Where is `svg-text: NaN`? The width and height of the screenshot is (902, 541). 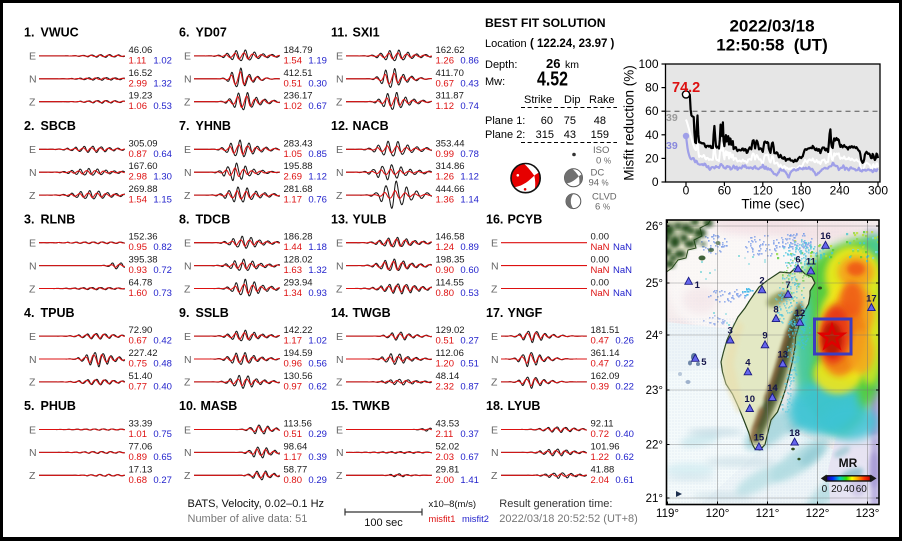
svg-text: NaN is located at coordinates (600, 247).